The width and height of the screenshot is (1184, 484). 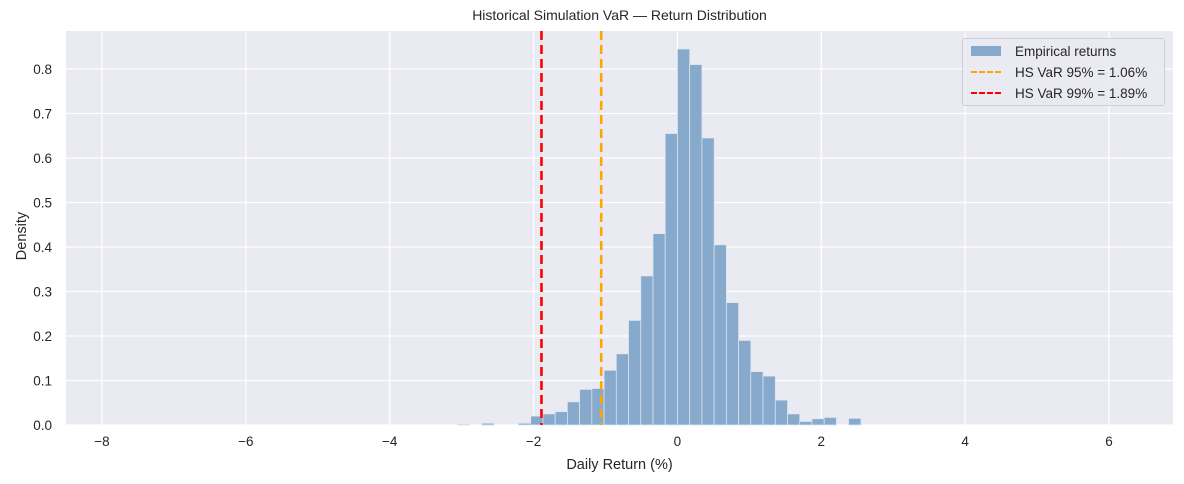 I want to click on y-tick-label: 0.5, so click(x=42, y=203).